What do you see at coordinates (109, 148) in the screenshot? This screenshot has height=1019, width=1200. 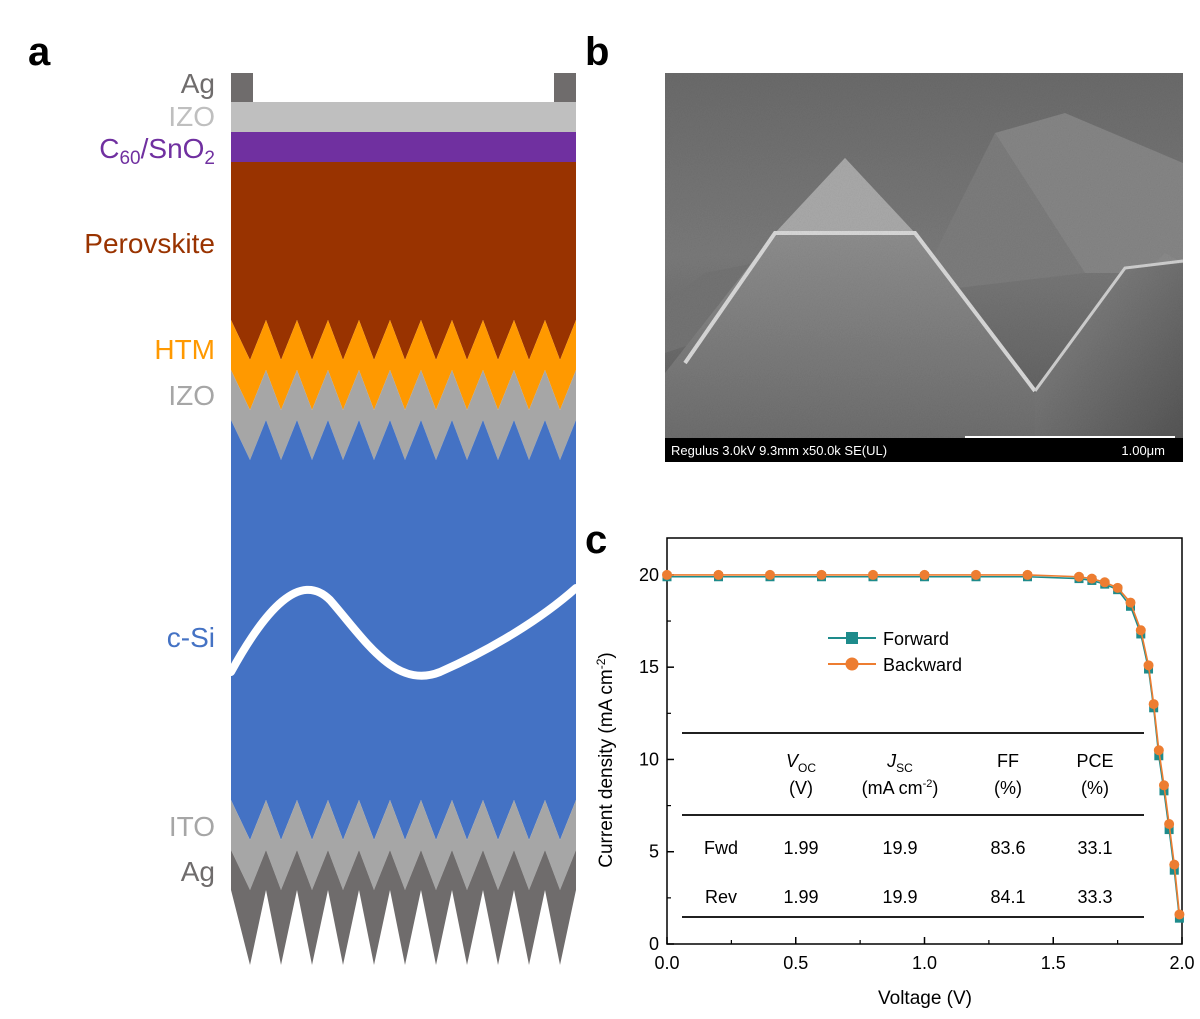 I see `label-c60-main: C` at bounding box center [109, 148].